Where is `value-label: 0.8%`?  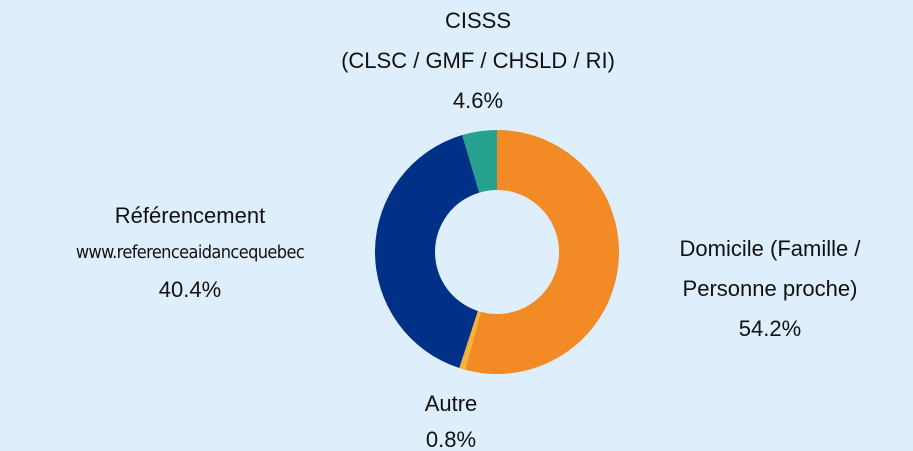 value-label: 0.8% is located at coordinates (451, 439).